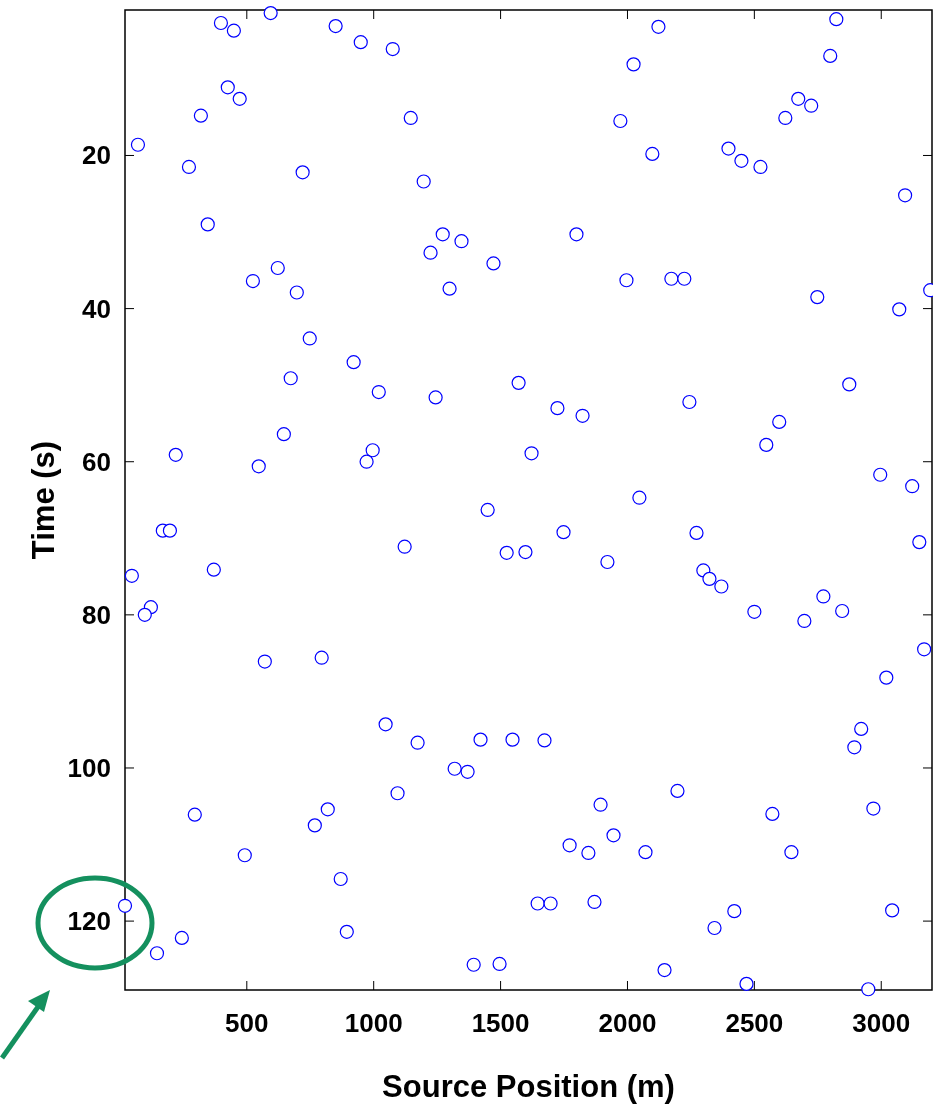  I want to click on x-tick-label: 1500, so click(500, 1023).